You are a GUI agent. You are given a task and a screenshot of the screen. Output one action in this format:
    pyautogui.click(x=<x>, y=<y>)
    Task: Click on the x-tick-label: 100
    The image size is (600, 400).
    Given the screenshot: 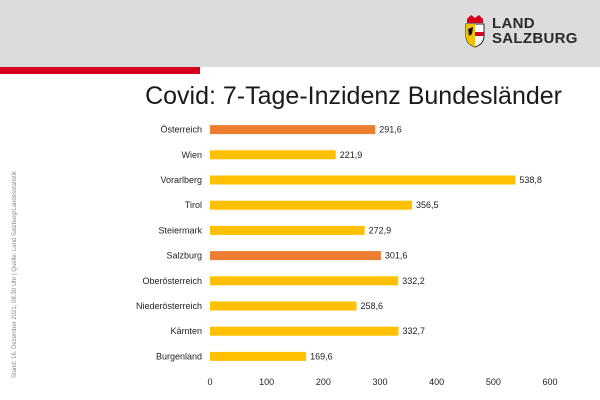 What is the action you would take?
    pyautogui.click(x=266, y=382)
    